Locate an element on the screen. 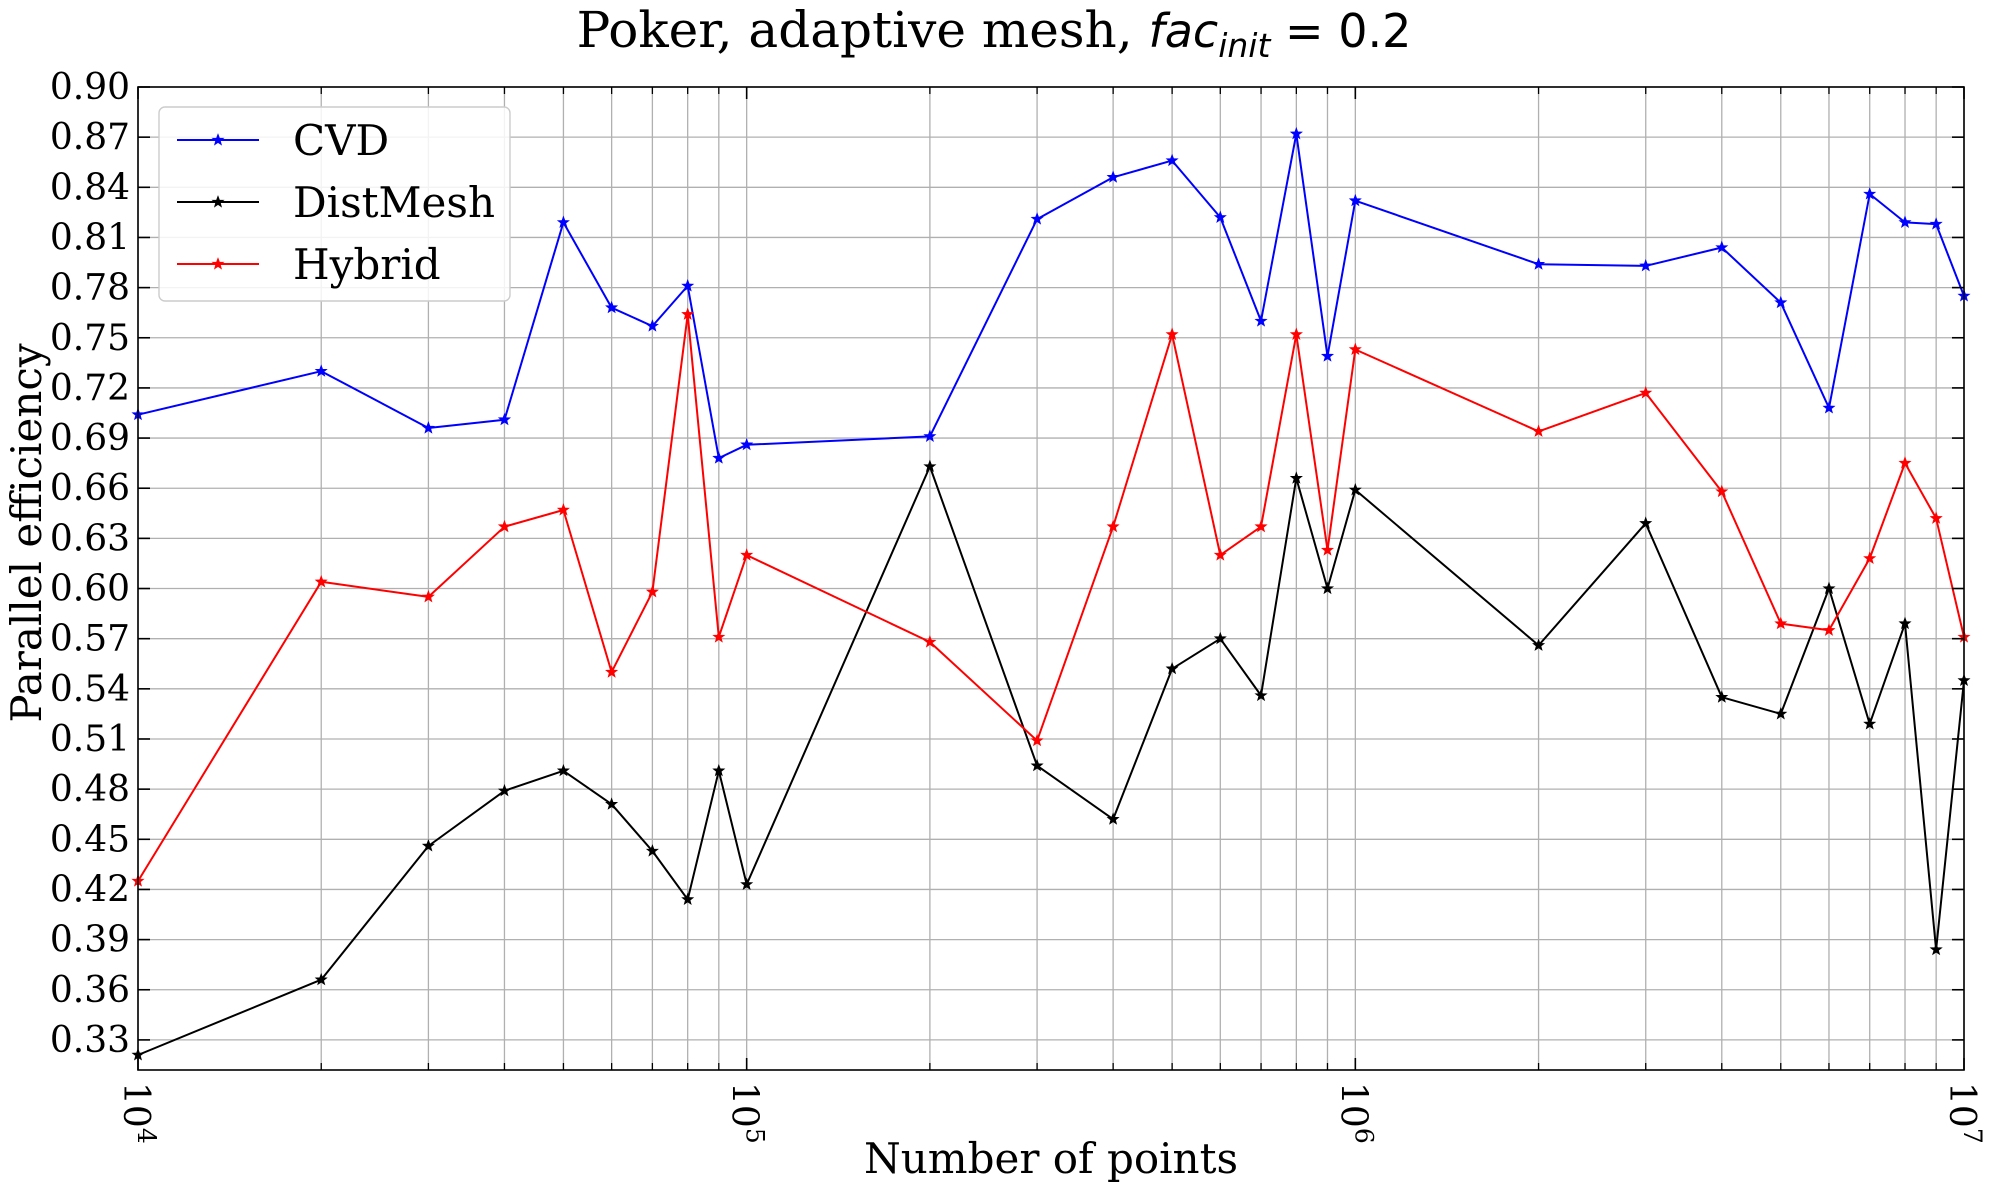 The image size is (1989, 1191). y-tick-label: 0.87 is located at coordinates (90, 137).